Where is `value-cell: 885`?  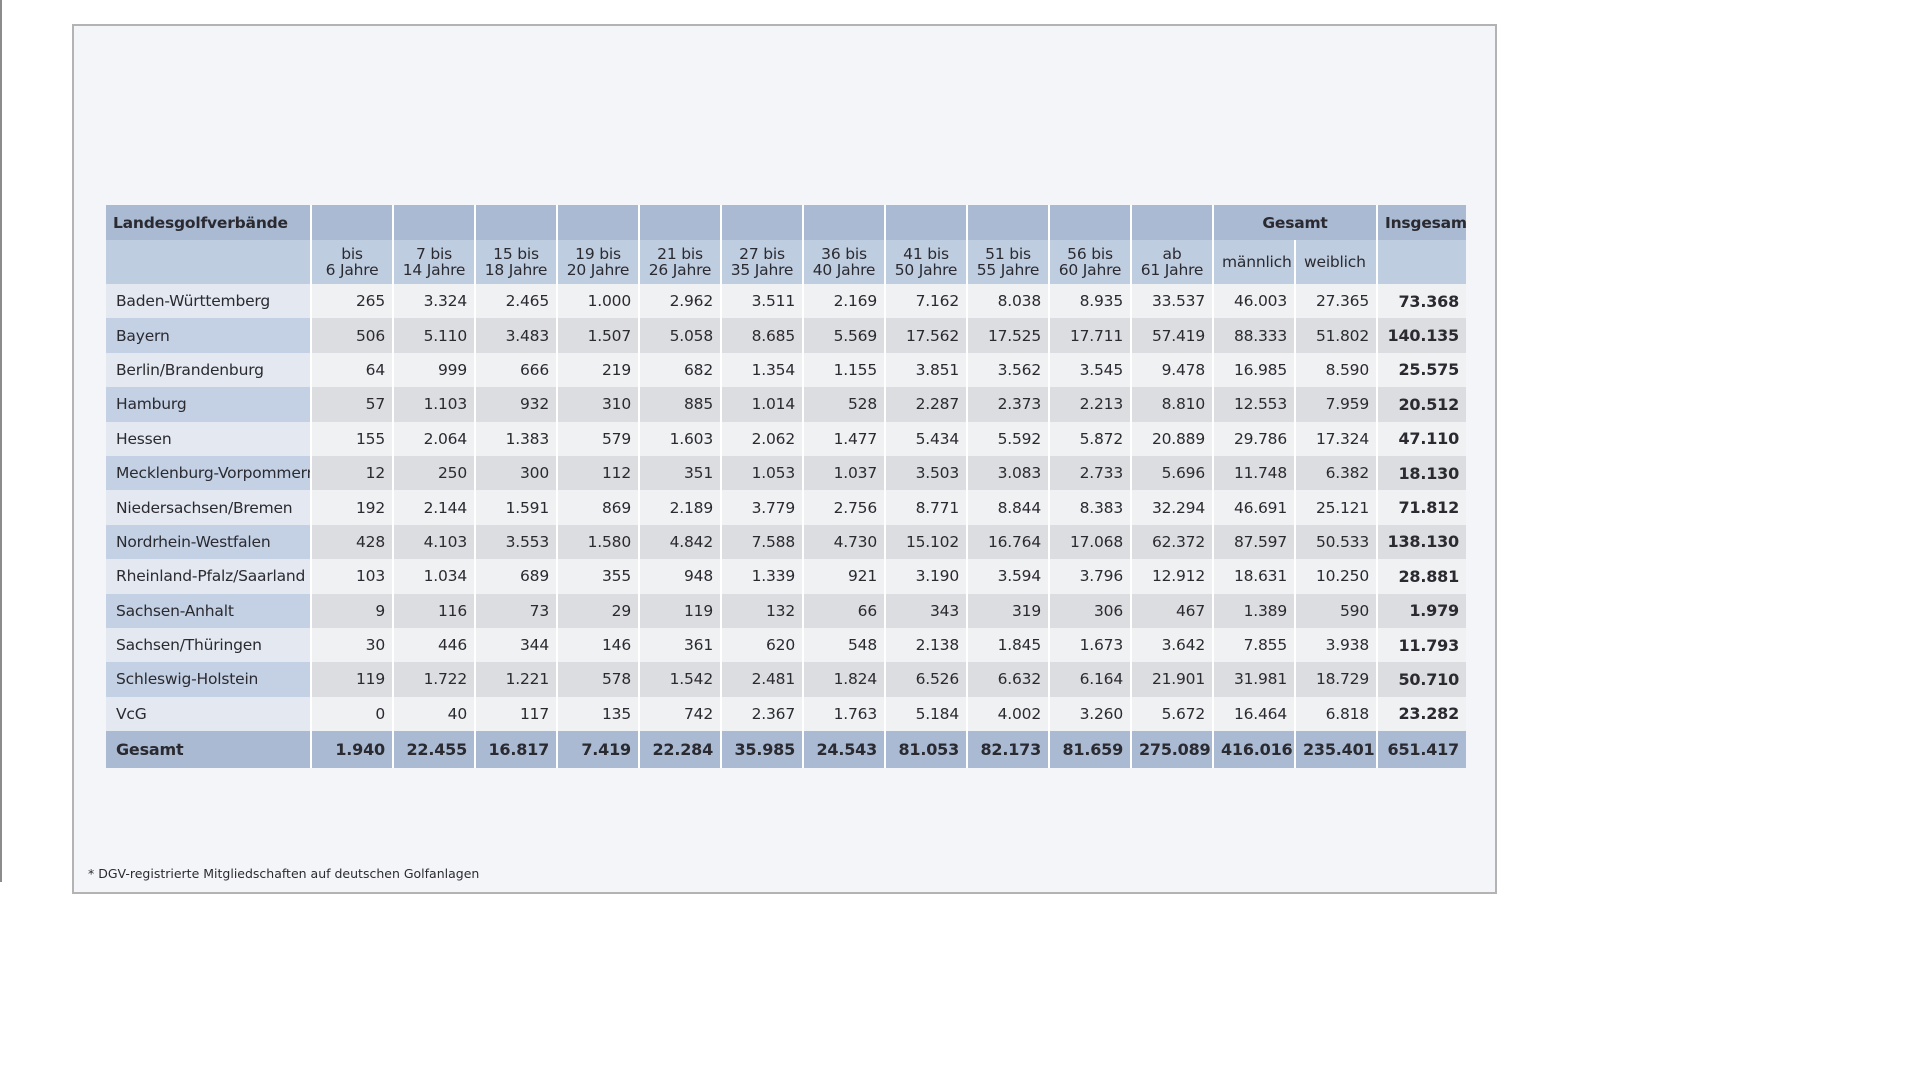
value-cell: 885 is located at coordinates (680, 404).